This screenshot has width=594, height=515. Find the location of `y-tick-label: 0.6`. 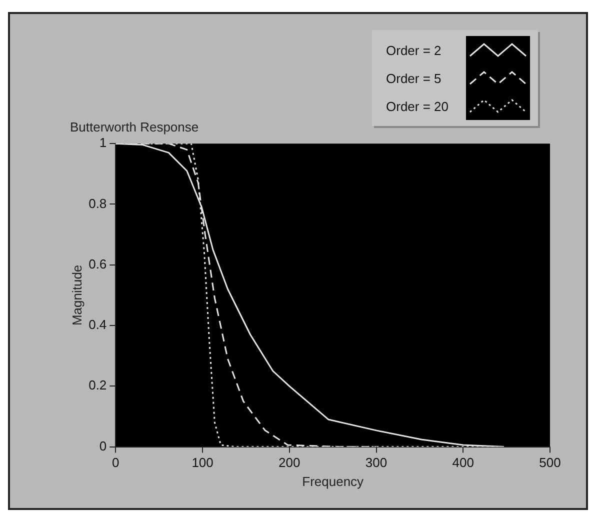

y-tick-label: 0.6 is located at coordinates (97, 264).